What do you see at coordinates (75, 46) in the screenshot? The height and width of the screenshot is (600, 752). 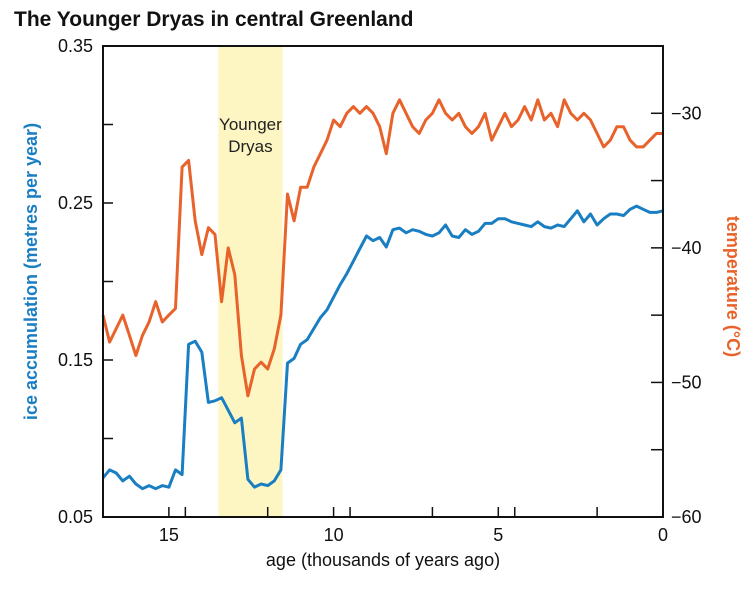 I see `y-left-tick-label: 0.35` at bounding box center [75, 46].